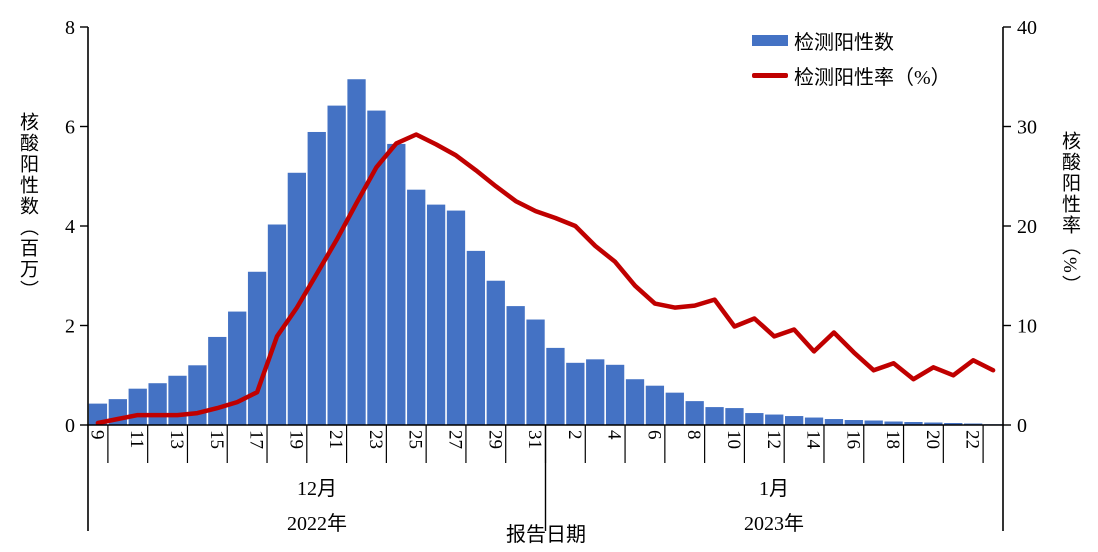 The height and width of the screenshot is (552, 1098). I want to click on x-axis-date-label: 22, so click(972, 439).